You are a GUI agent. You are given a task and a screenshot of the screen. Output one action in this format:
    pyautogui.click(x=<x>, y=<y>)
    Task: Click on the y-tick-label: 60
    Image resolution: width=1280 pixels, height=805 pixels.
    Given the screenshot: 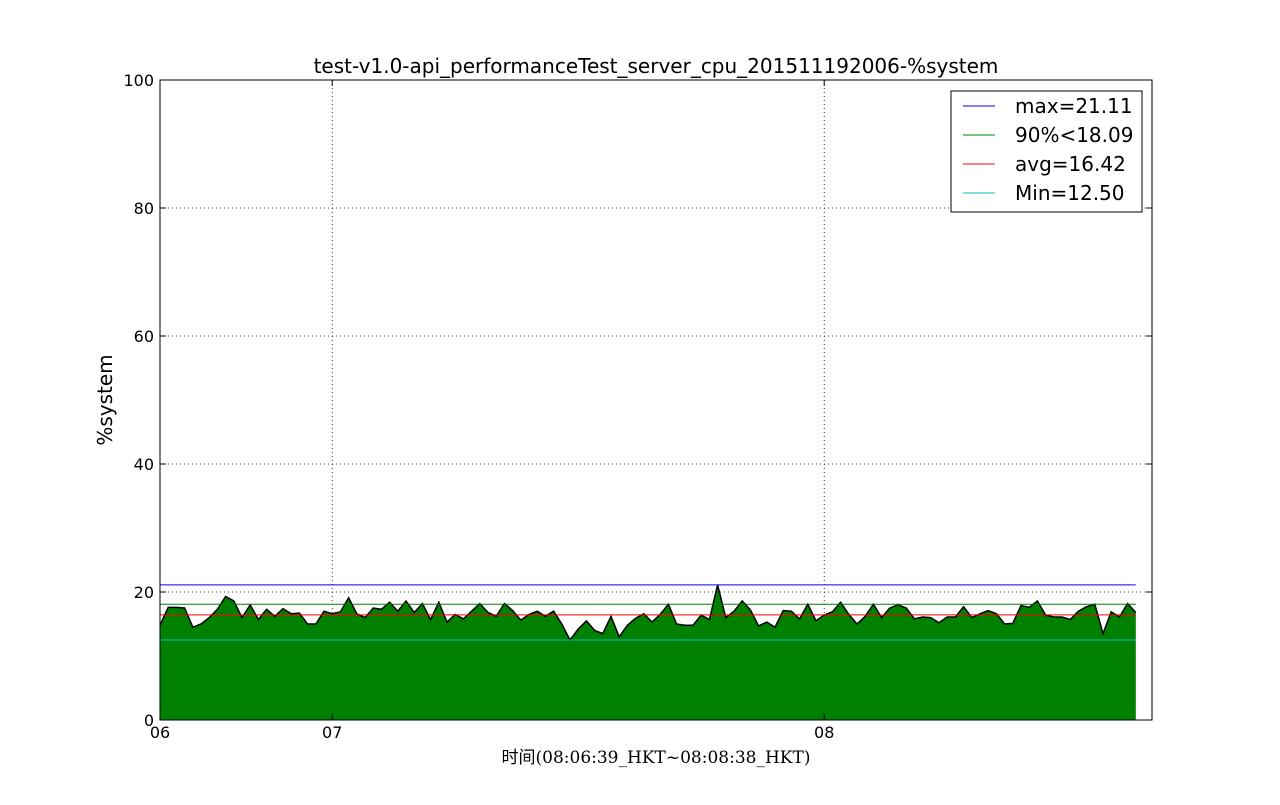 What is the action you would take?
    pyautogui.click(x=144, y=336)
    